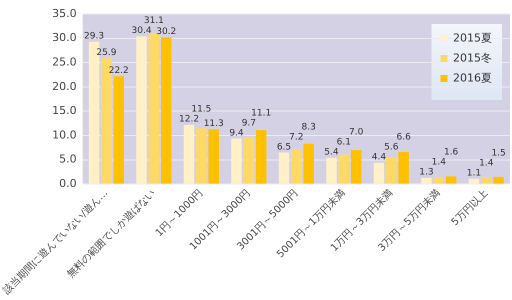  What do you see at coordinates (94, 37) in the screenshot?
I see `data-label: 29.3` at bounding box center [94, 37].